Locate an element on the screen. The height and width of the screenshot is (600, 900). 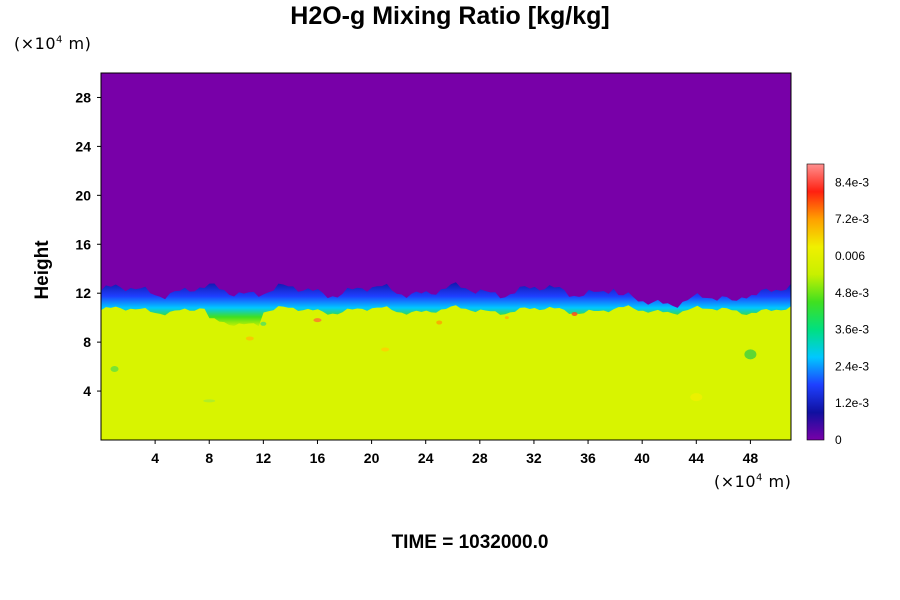
y-tick-label: 24 is located at coordinates (83, 146).